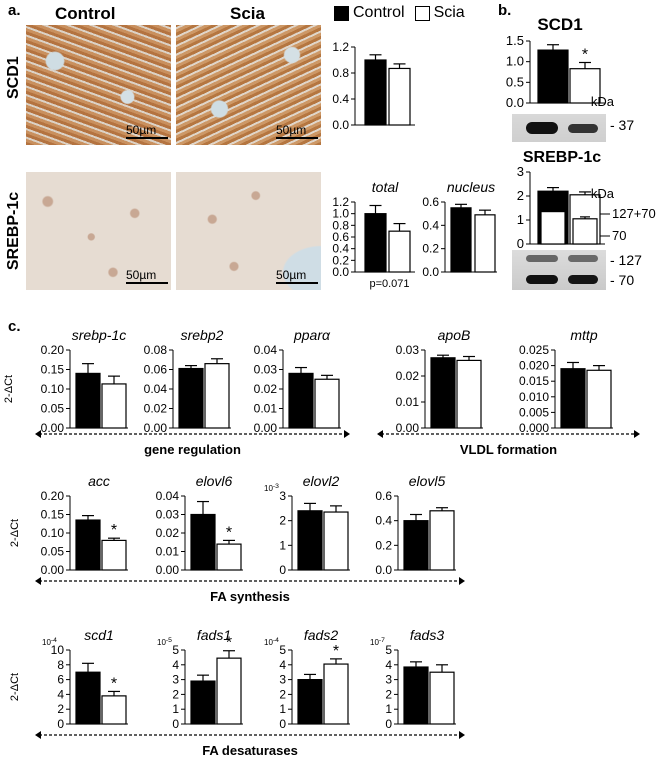  What do you see at coordinates (282, 521) in the screenshot?
I see `elovl2-y-tick-label: 2` at bounding box center [282, 521].